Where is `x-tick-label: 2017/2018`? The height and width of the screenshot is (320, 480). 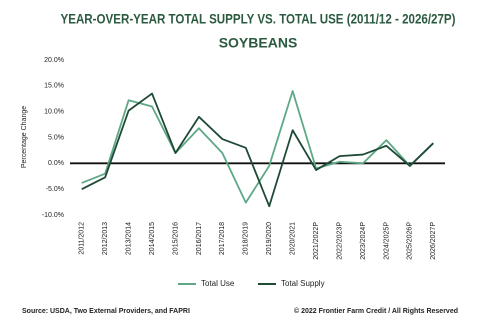
x-tick-label: 2017/2018 is located at coordinates (222, 238).